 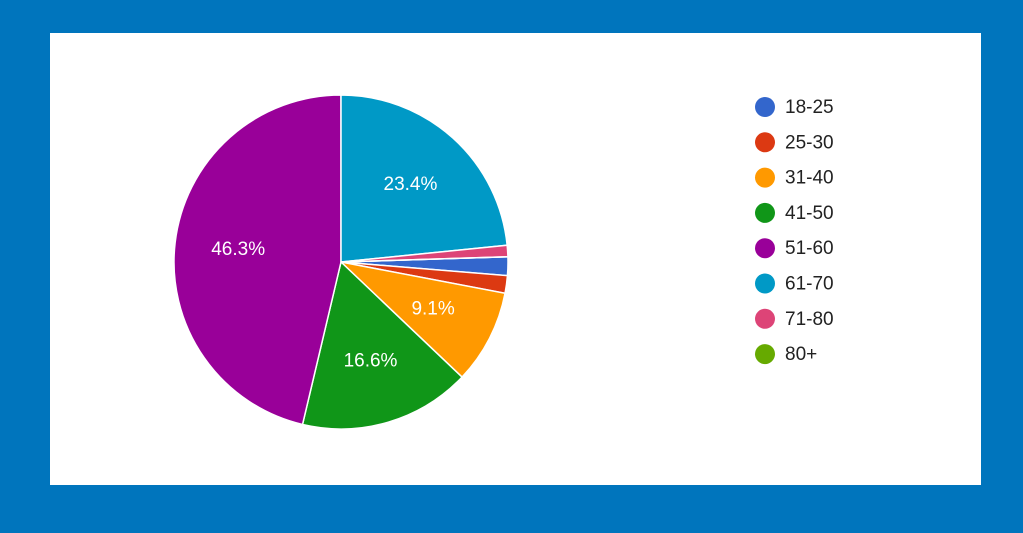 I want to click on legend-label: 80+, so click(x=801, y=354).